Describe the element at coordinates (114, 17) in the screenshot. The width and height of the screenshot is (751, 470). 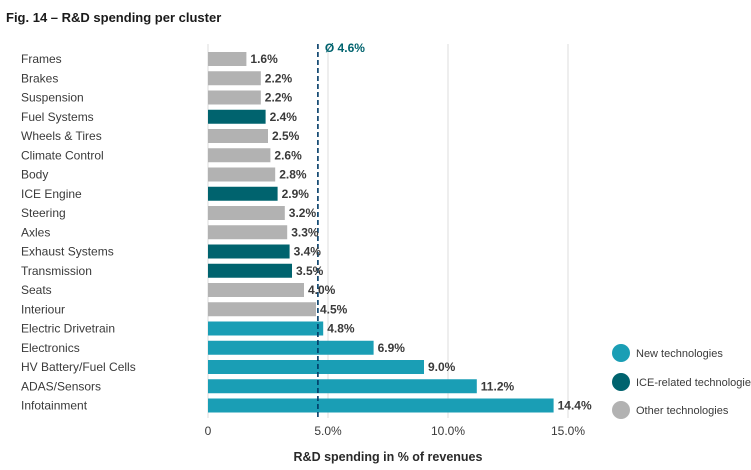
I see `figure-title: Fig. 14 – R&D spending per cluster` at that location.